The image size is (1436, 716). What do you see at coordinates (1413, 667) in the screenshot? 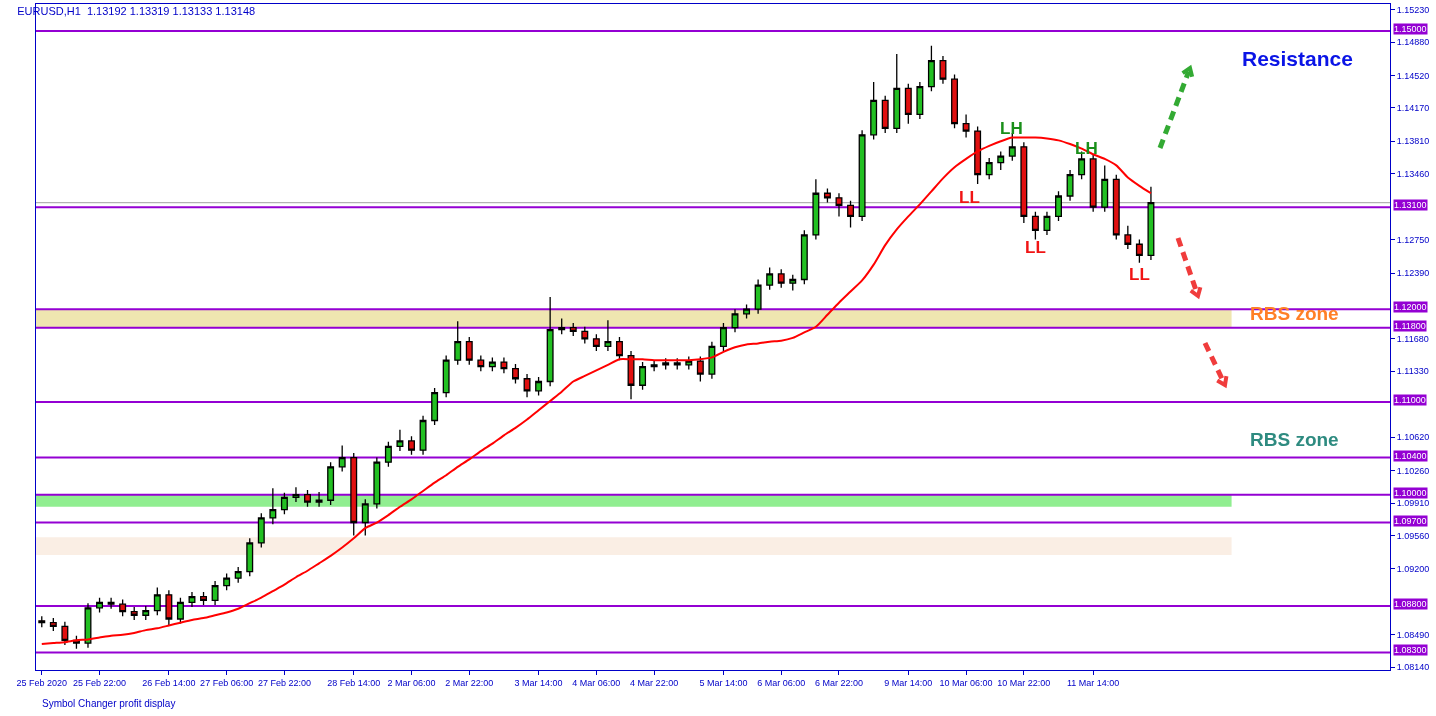
I see `y-tick-label: 1.08140` at bounding box center [1413, 667].